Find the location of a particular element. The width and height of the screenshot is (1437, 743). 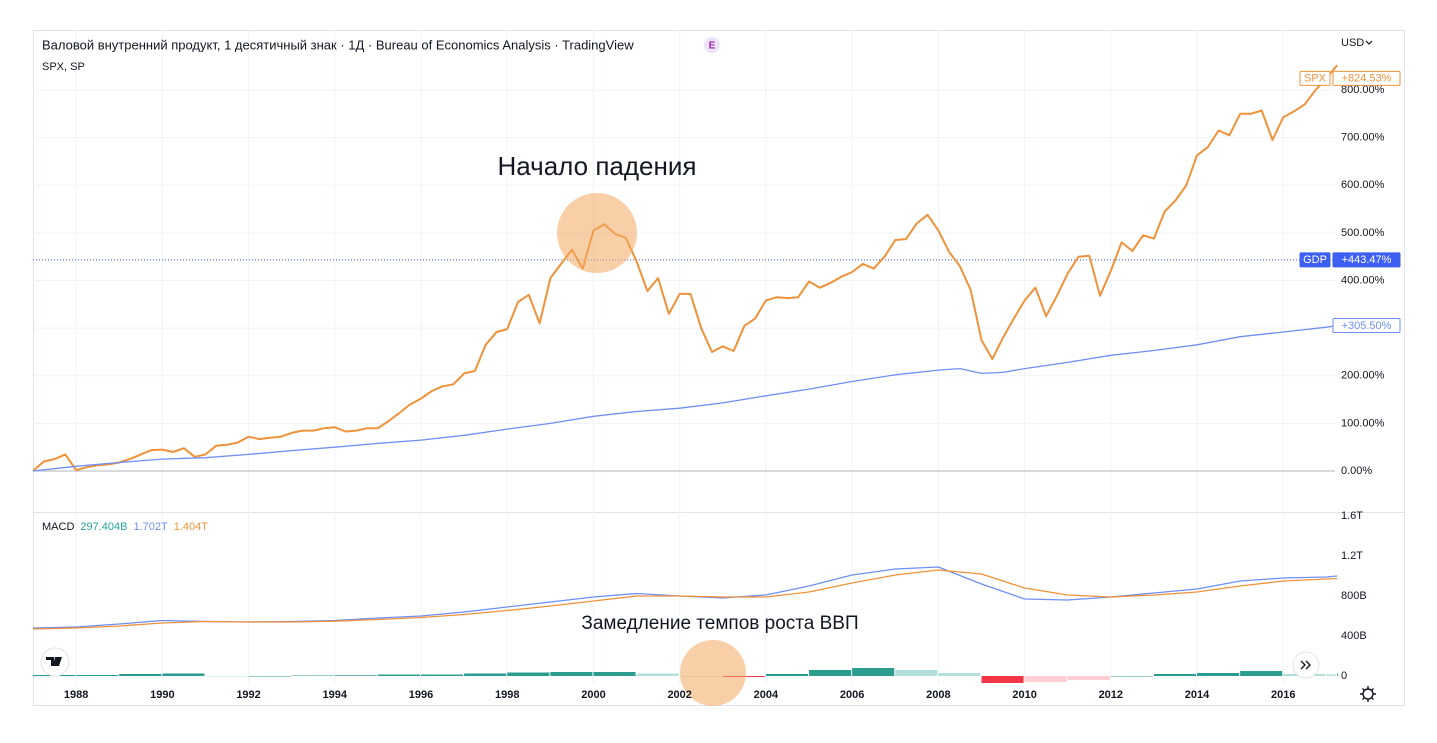

legend-value: 297.404B is located at coordinates (103, 527).